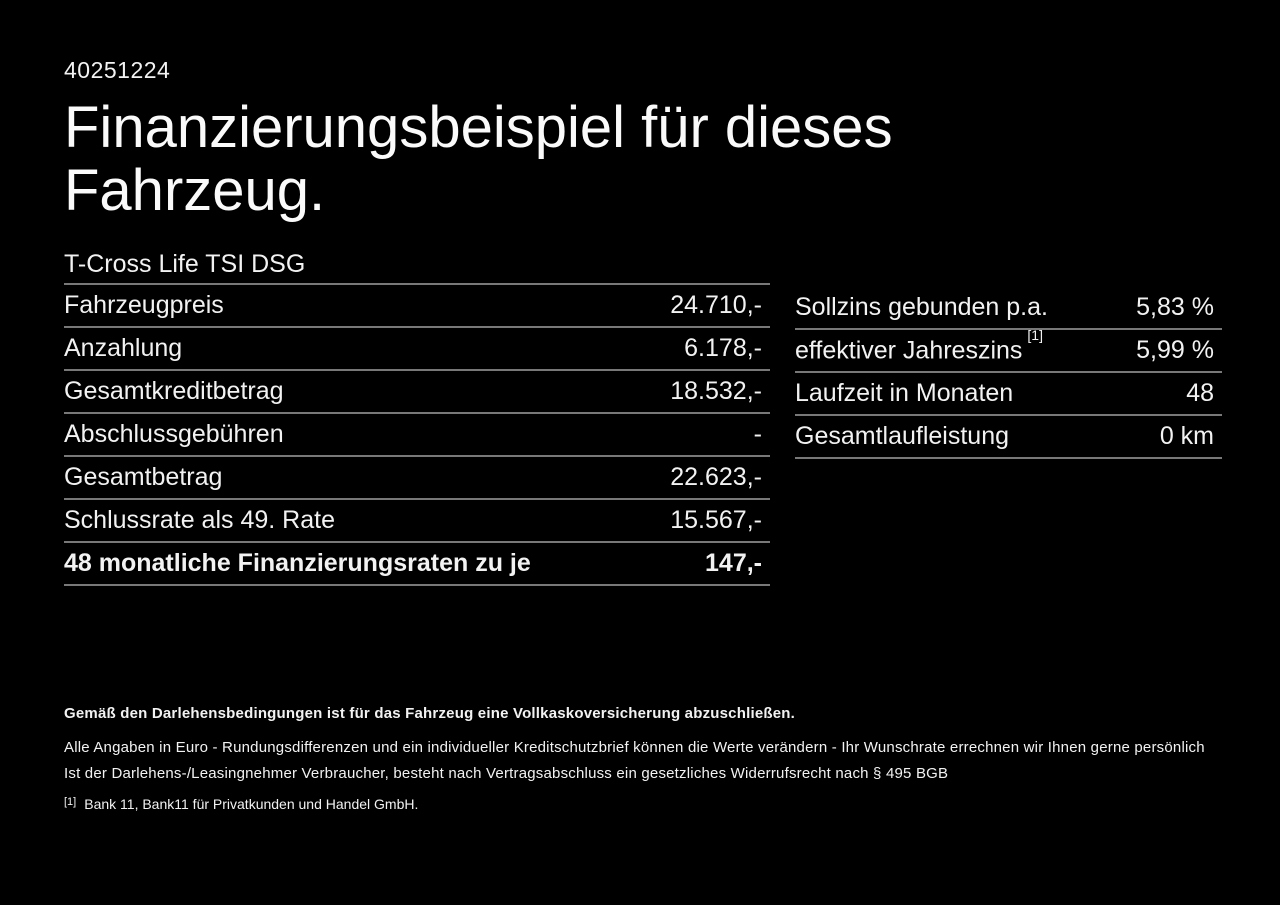  What do you see at coordinates (1035, 334) in the screenshot?
I see `footnote-marker: [1]` at bounding box center [1035, 334].